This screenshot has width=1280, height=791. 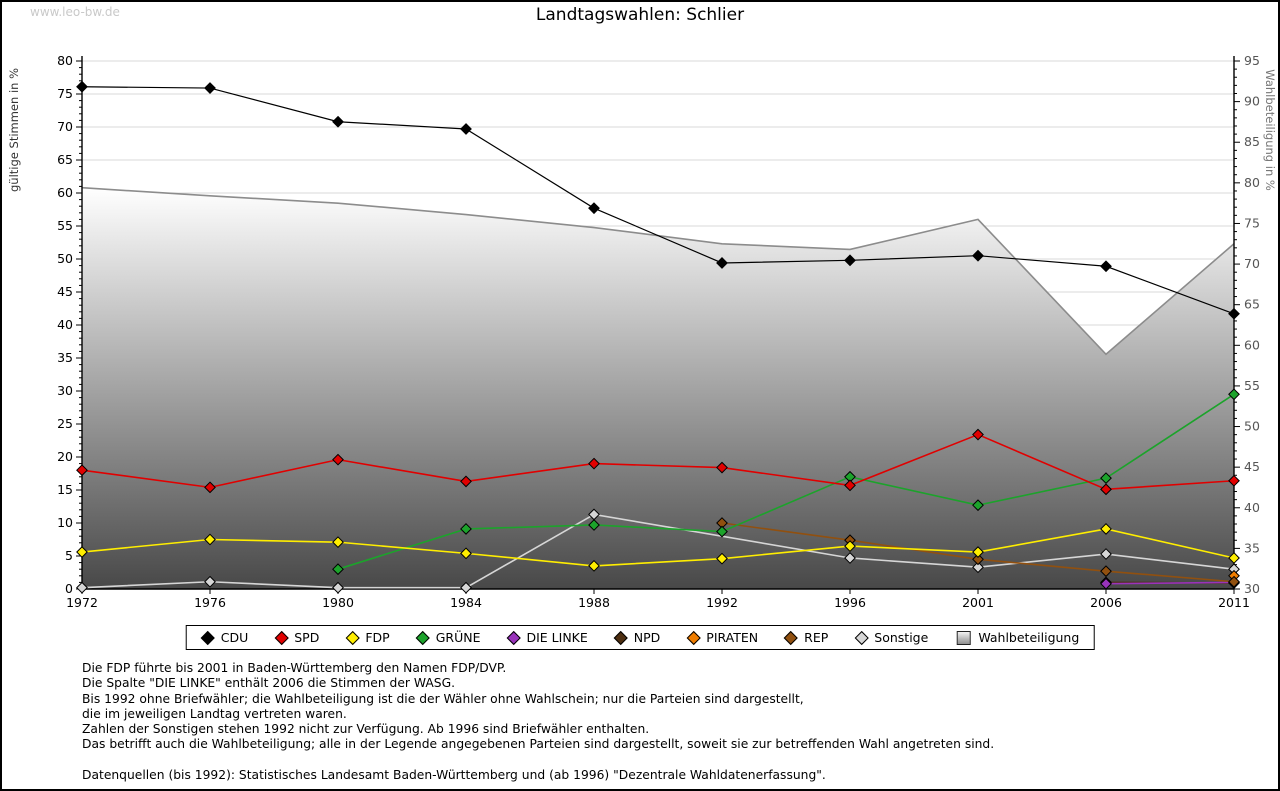 What do you see at coordinates (1252, 547) in the screenshot?
I see `y-axis-right-tick-label: 35` at bounding box center [1252, 547].